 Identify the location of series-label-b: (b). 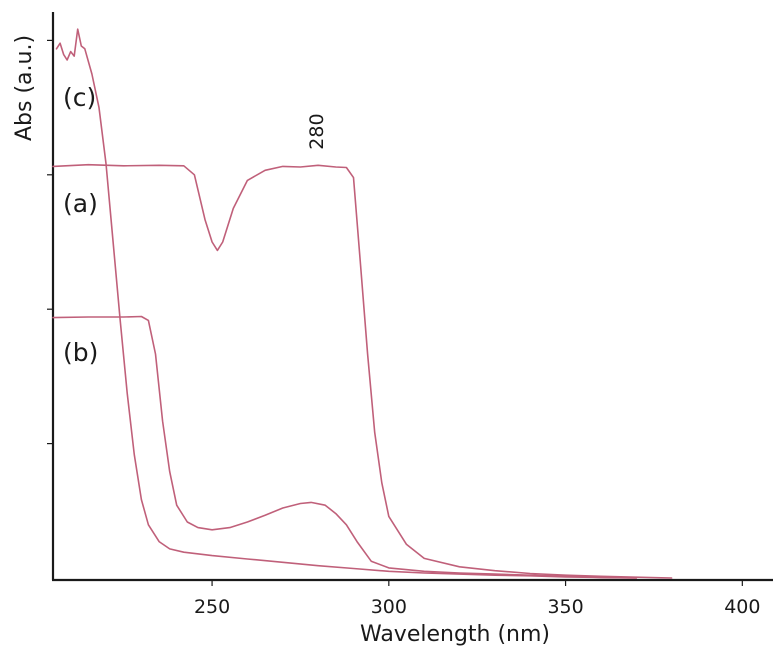
(80, 352).